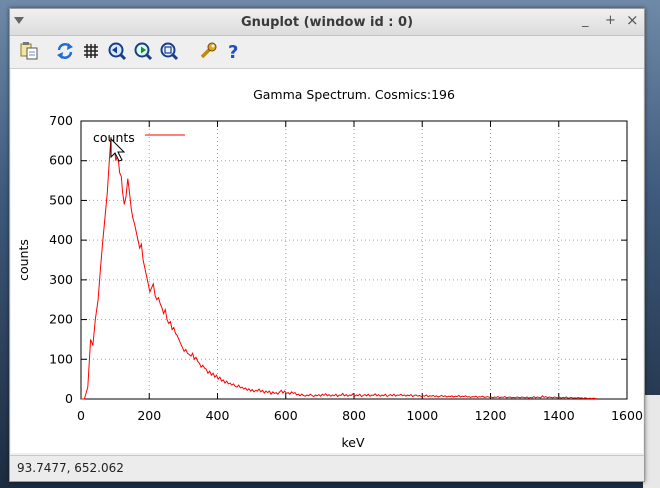 This screenshot has width=660, height=488. I want to click on x-tick-label: 600, so click(286, 415).